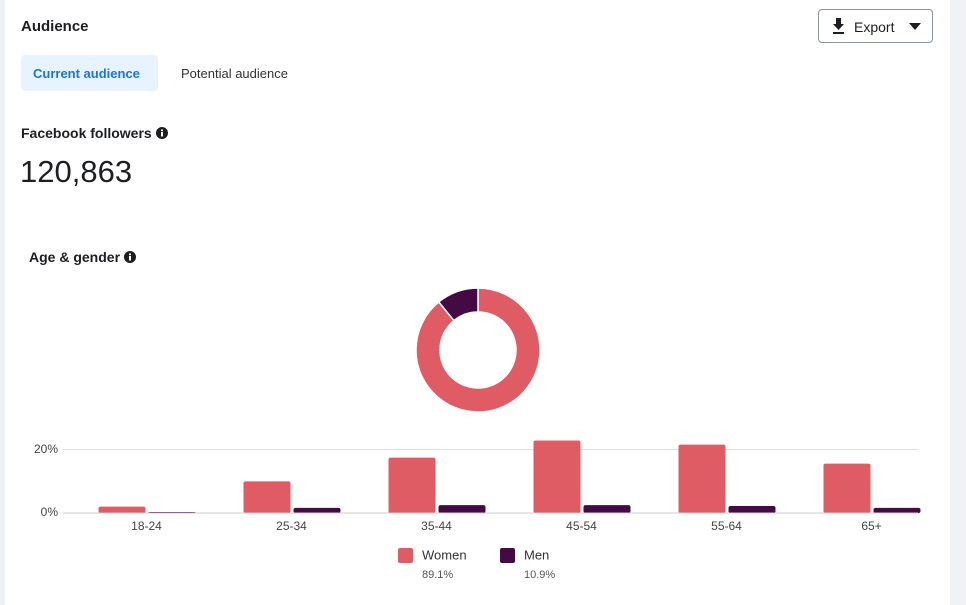  What do you see at coordinates (444, 554) in the screenshot?
I see `legend-label: Women` at bounding box center [444, 554].